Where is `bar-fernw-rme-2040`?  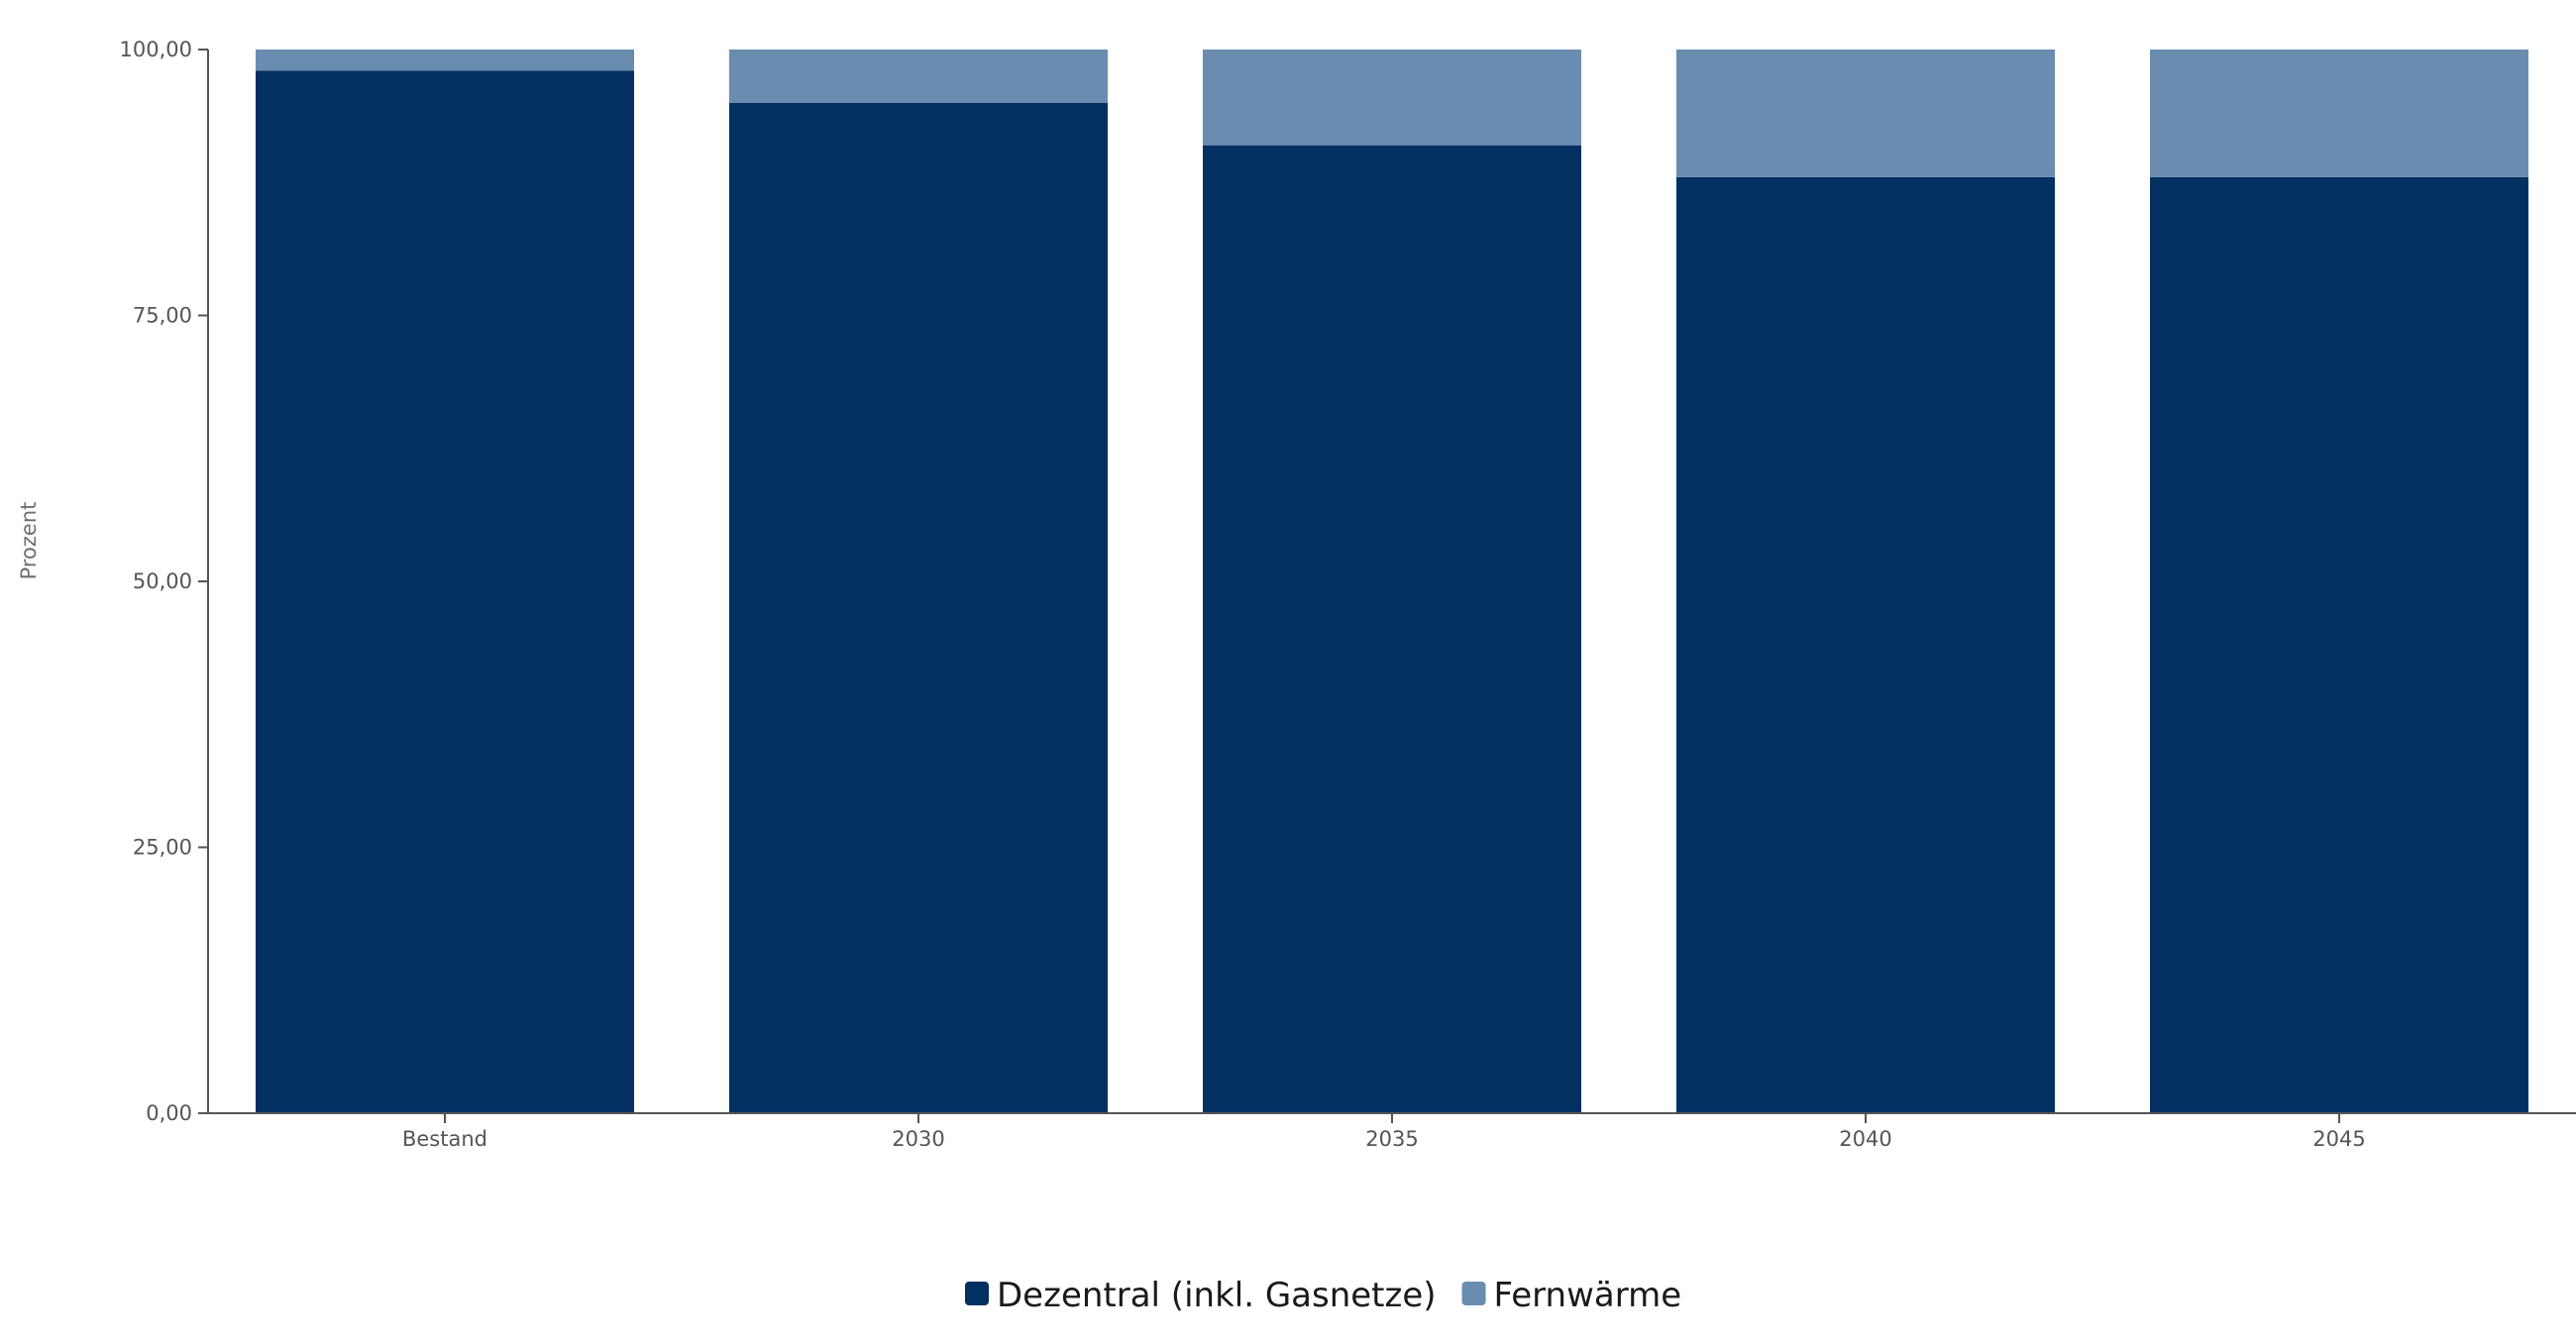 bar-fernw-rme-2040 is located at coordinates (1865, 113).